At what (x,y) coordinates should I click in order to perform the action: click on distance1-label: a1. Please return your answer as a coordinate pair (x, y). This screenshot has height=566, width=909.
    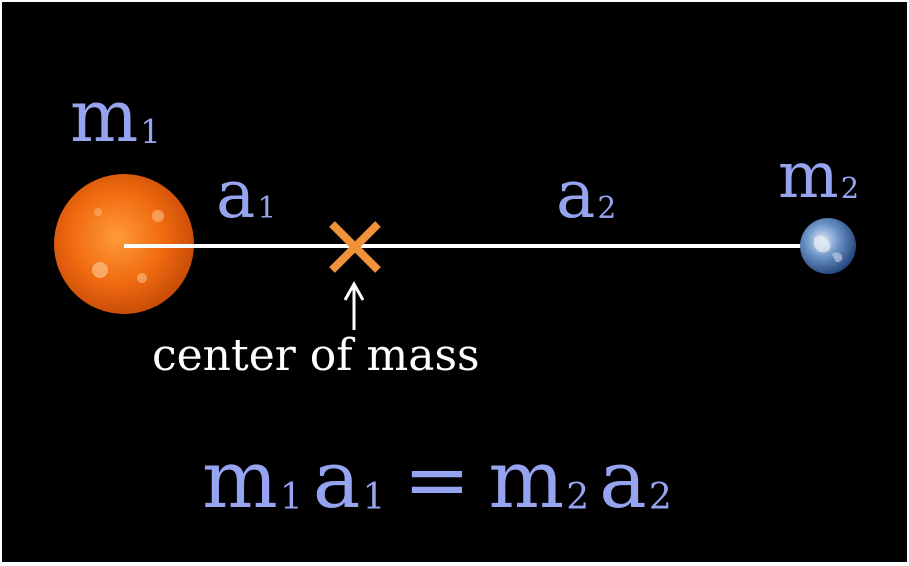
    Looking at the image, I should click on (246, 194).